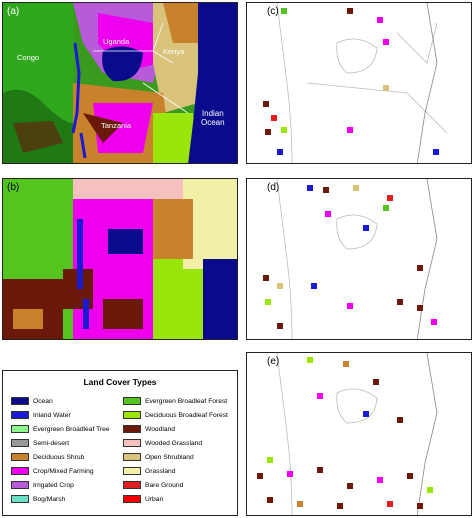  Describe the element at coordinates (13, 187) in the screenshot. I see `panel-b-label: (b)` at that location.